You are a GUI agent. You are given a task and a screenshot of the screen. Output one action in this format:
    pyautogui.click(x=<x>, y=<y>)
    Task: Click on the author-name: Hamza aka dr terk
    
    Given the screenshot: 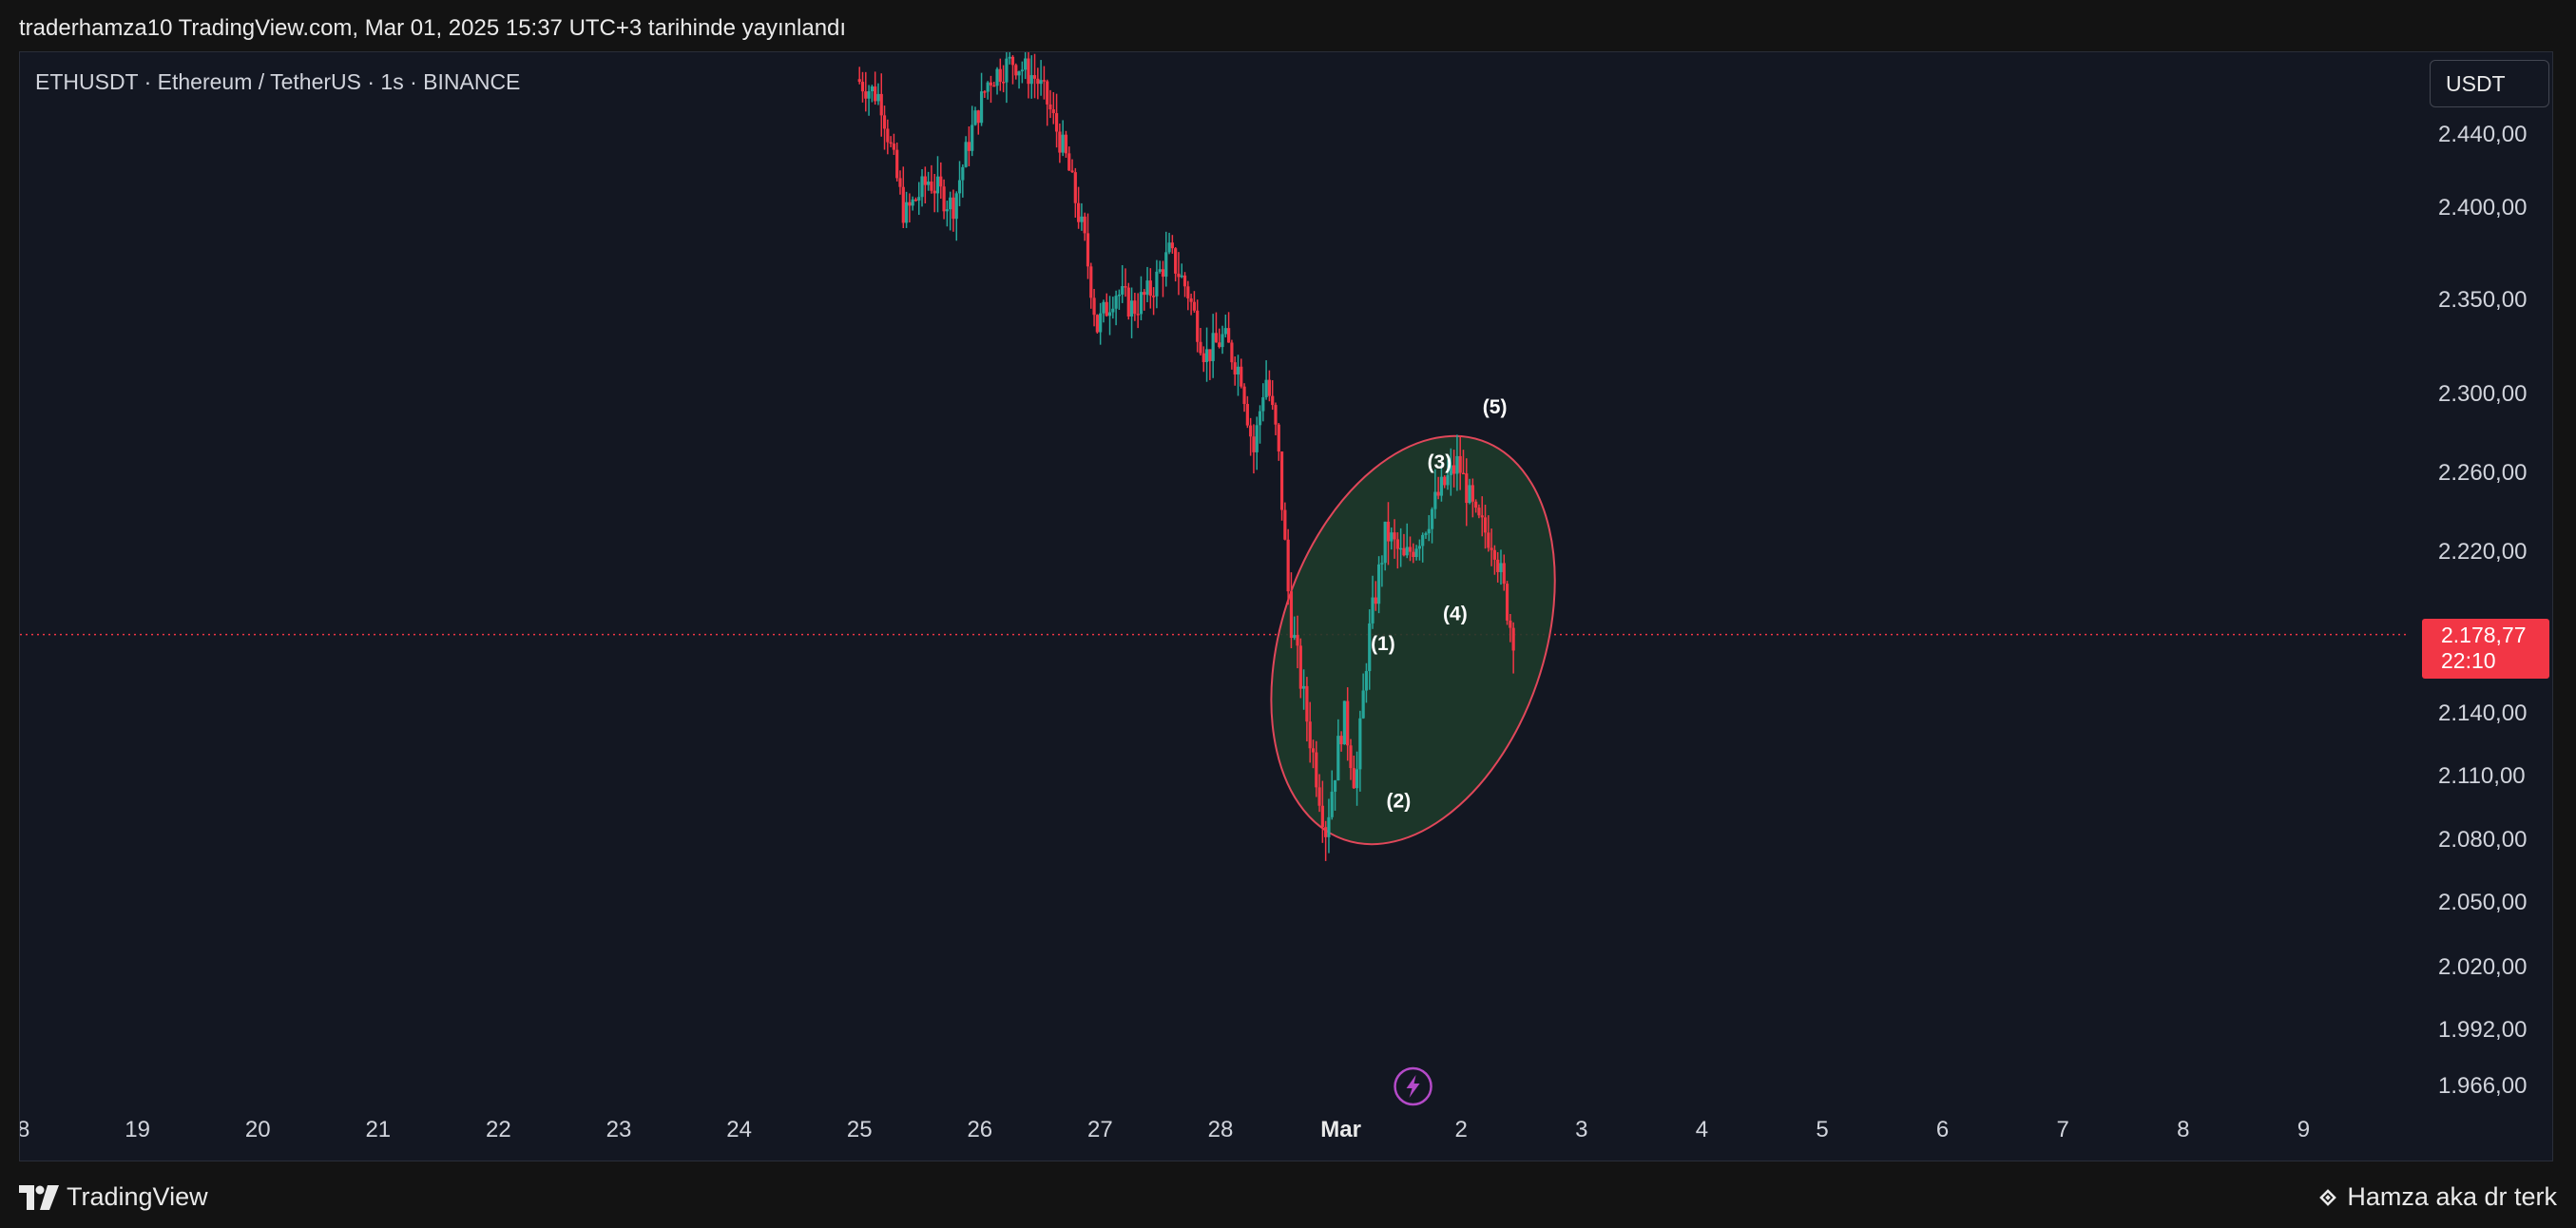 What is the action you would take?
    pyautogui.click(x=2452, y=1196)
    